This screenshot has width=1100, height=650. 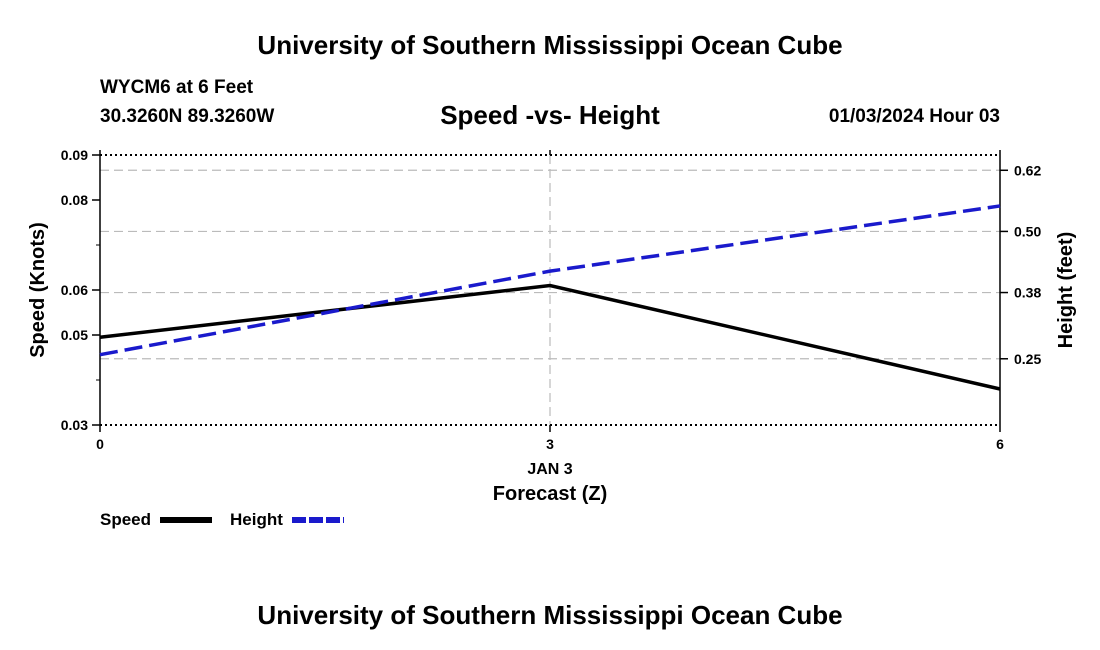 I want to click on x-axis-tick-label: 6, so click(x=1000, y=444).